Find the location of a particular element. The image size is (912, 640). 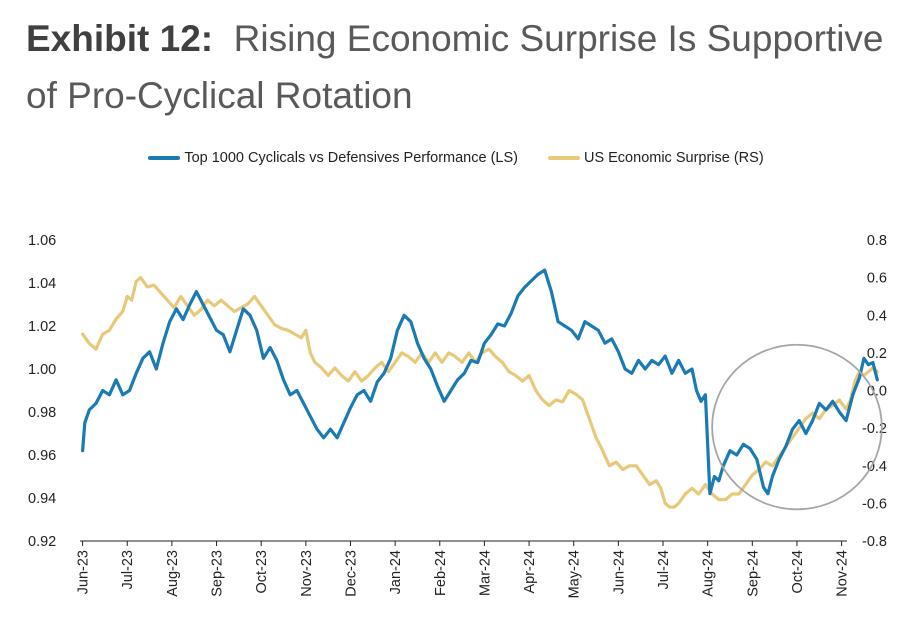

legend-item-surprise: US Economic Surprise (RS) is located at coordinates (655, 158).